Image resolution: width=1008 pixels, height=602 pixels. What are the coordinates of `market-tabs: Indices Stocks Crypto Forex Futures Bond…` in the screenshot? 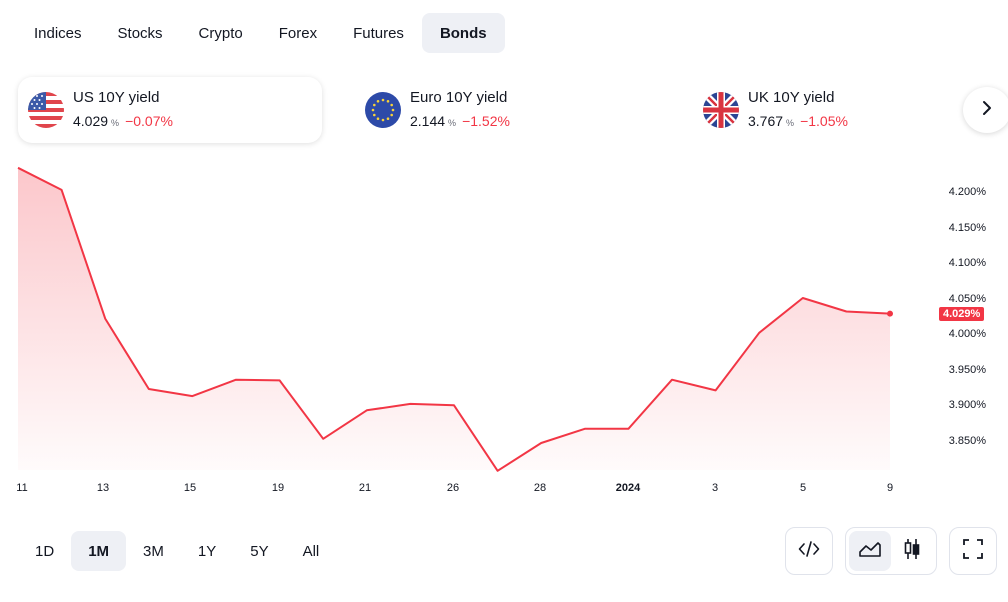 It's located at (260, 33).